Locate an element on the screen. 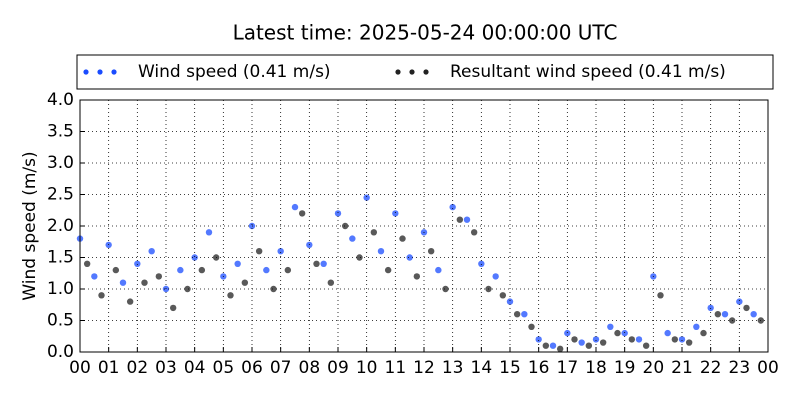 This screenshot has width=800, height=400. x-tick-label: 21 is located at coordinates (682, 368).